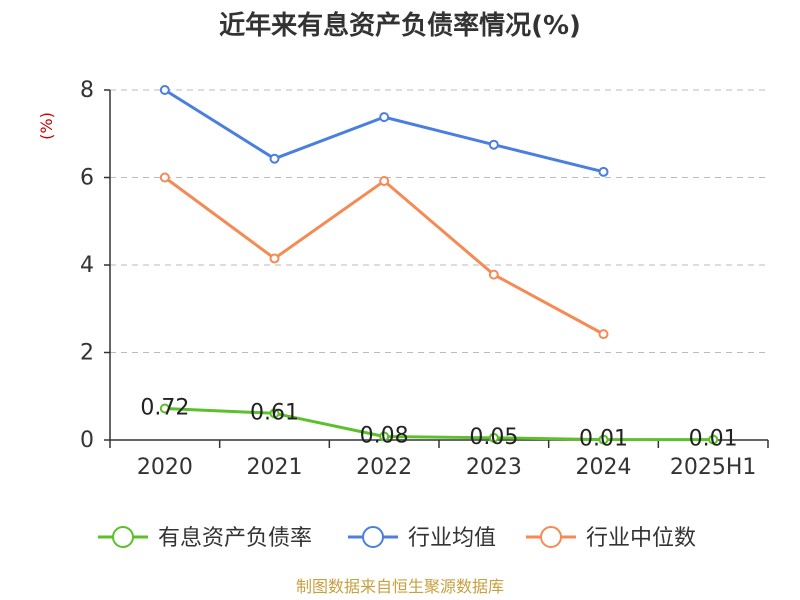 This screenshot has height=600, width=800. I want to click on y-axis-unit-label: (%), so click(46, 126).